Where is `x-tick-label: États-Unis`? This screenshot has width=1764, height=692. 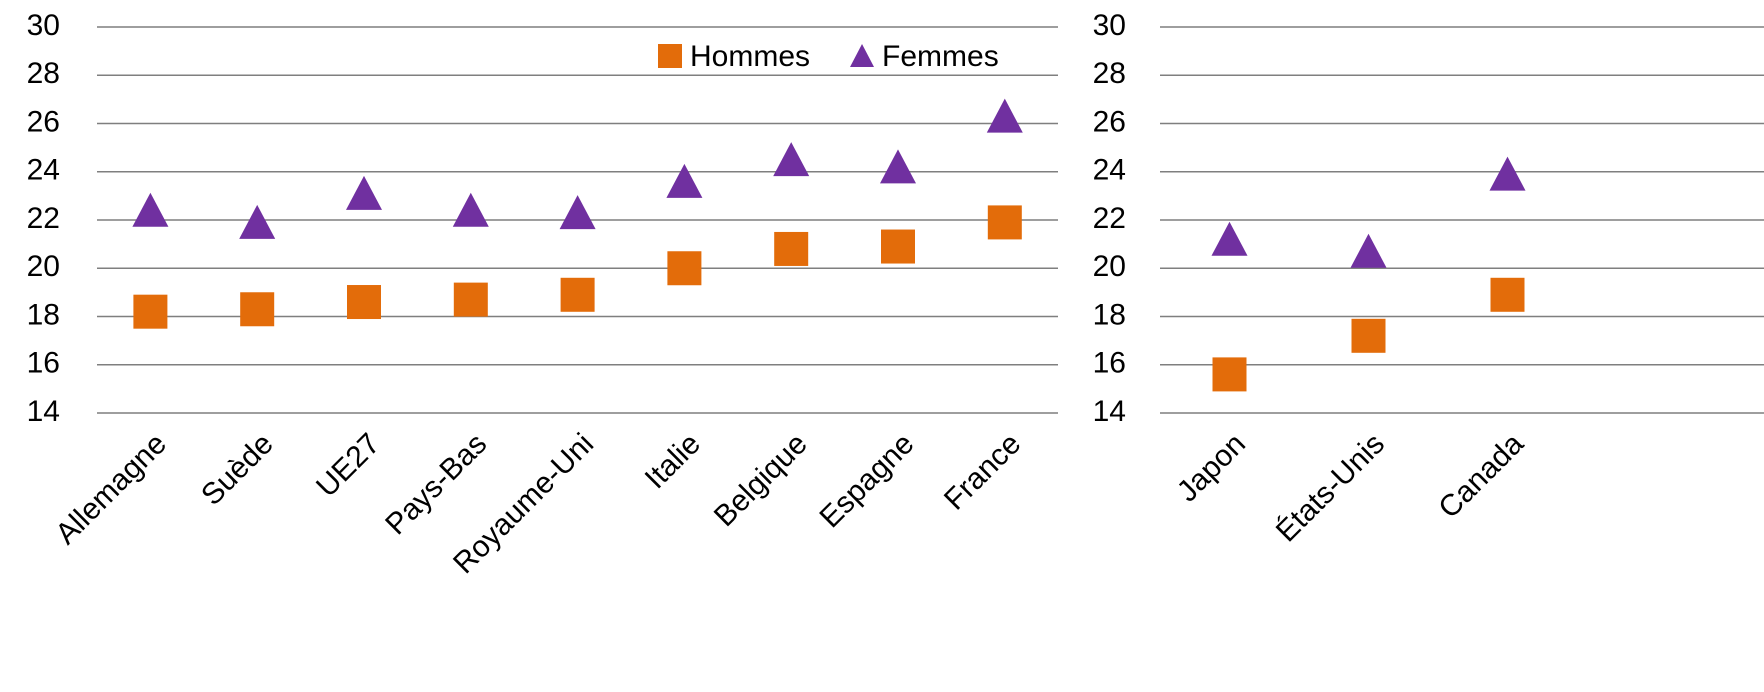
x-tick-label: États-Unis is located at coordinates (1330, 487).